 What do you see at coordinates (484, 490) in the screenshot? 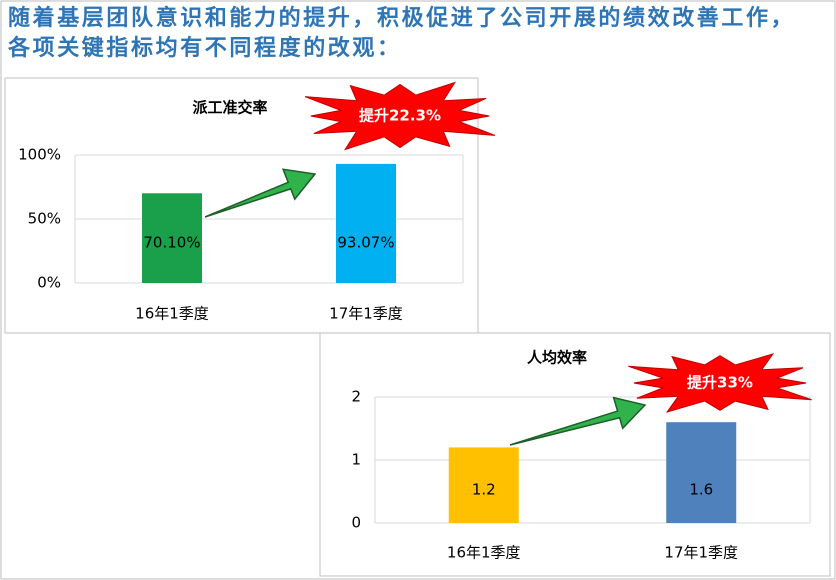
I see `value-label: 1.2` at bounding box center [484, 490].